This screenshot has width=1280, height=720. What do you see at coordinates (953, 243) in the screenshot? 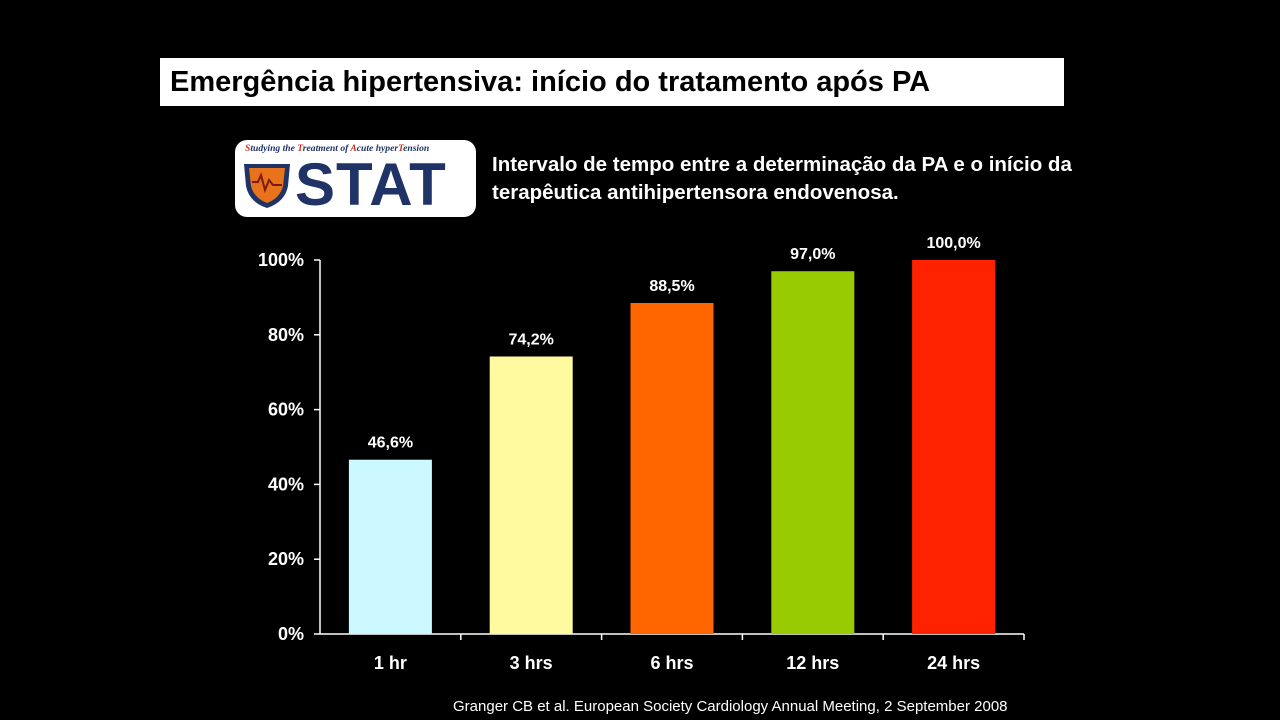
I see `data-label: 100,0%` at bounding box center [953, 243].